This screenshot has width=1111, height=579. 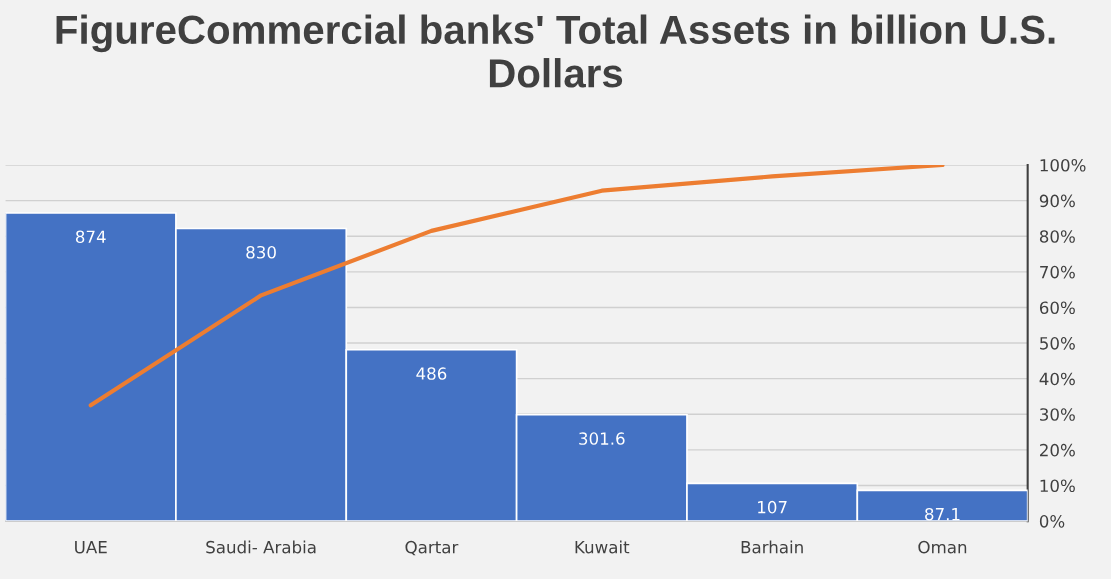 What do you see at coordinates (1057, 236) in the screenshot?
I see `y2-tick-label: 80%` at bounding box center [1057, 236].